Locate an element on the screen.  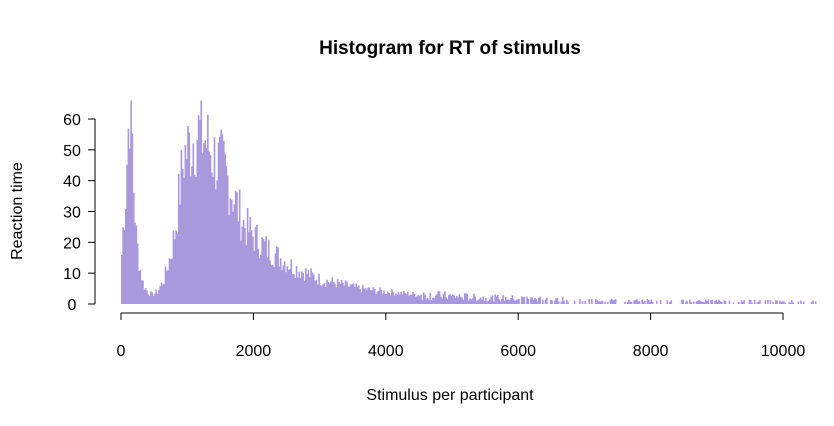
y-tick-label: 50 is located at coordinates (72, 151).